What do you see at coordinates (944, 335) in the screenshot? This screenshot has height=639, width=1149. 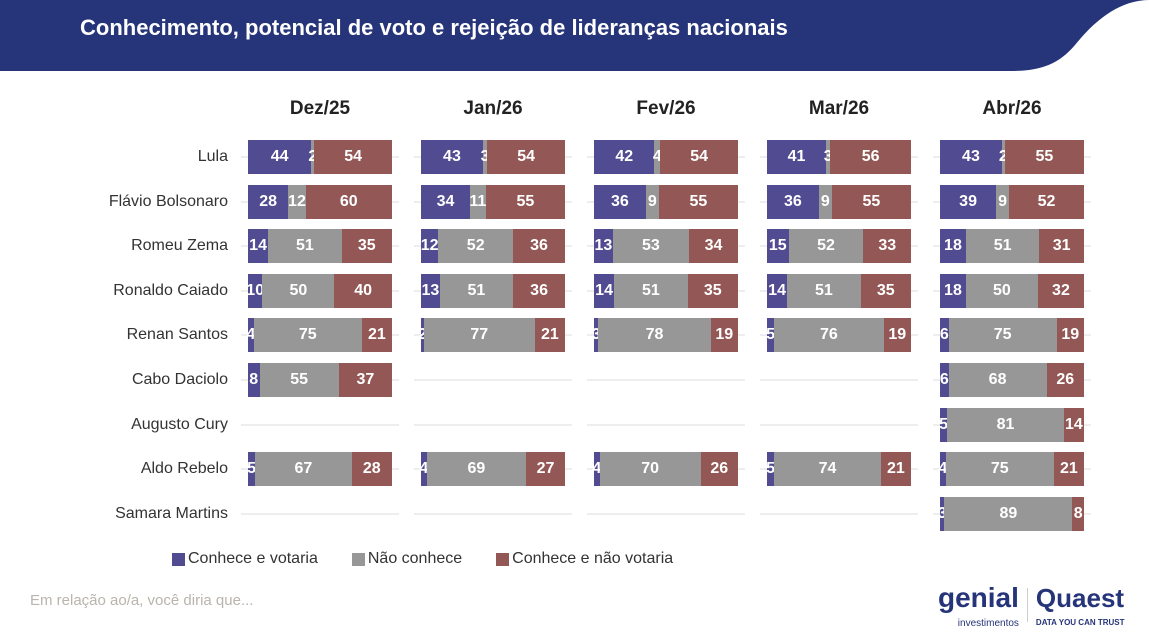 I see `bar-segment: 6` at bounding box center [944, 335].